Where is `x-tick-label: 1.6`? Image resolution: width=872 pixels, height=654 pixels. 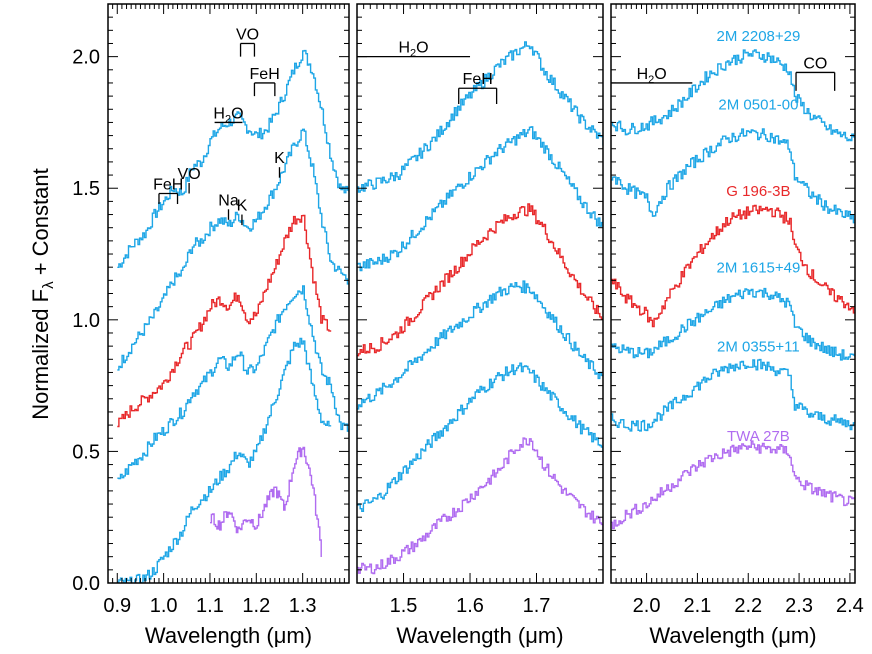 x-tick-label: 1.6 is located at coordinates (470, 606).